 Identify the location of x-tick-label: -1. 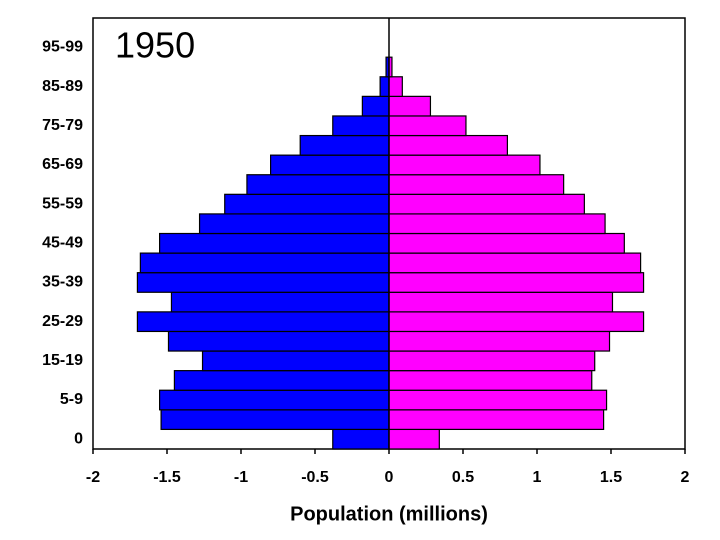
(241, 477).